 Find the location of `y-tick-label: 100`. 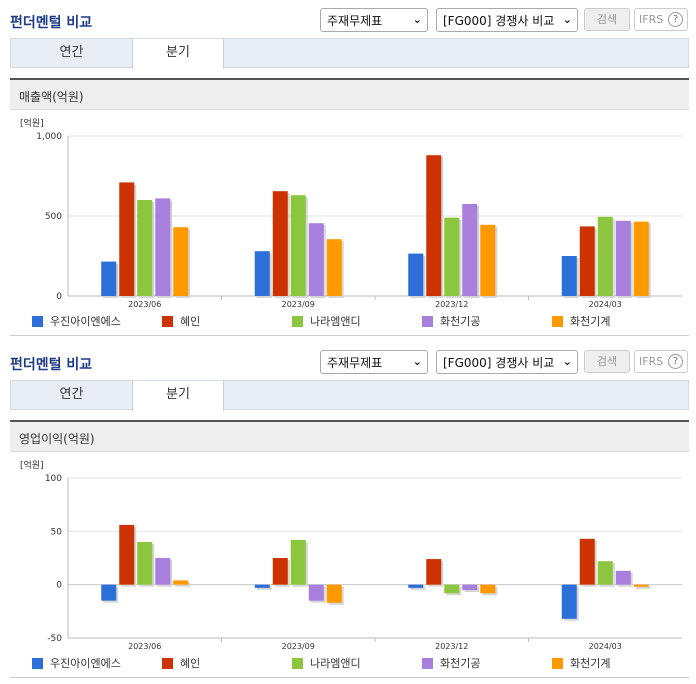

y-tick-label: 100 is located at coordinates (53, 479).